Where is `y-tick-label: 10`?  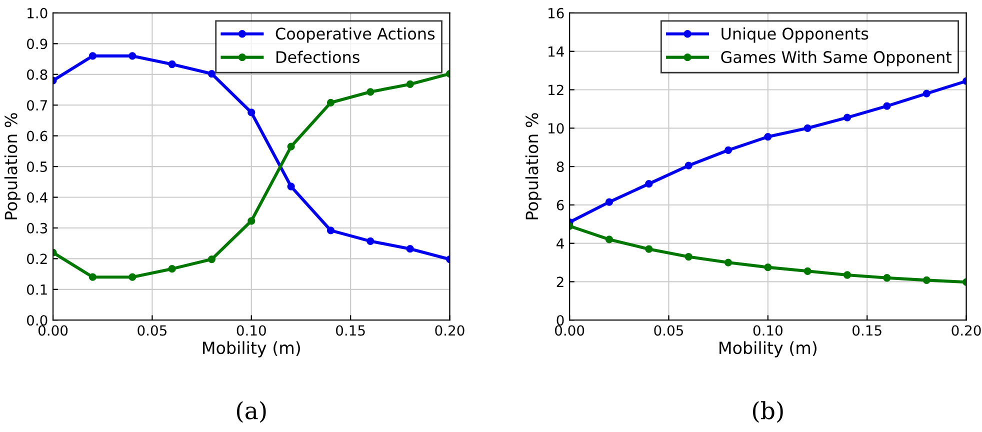
y-tick-label: 10 is located at coordinates (556, 128).